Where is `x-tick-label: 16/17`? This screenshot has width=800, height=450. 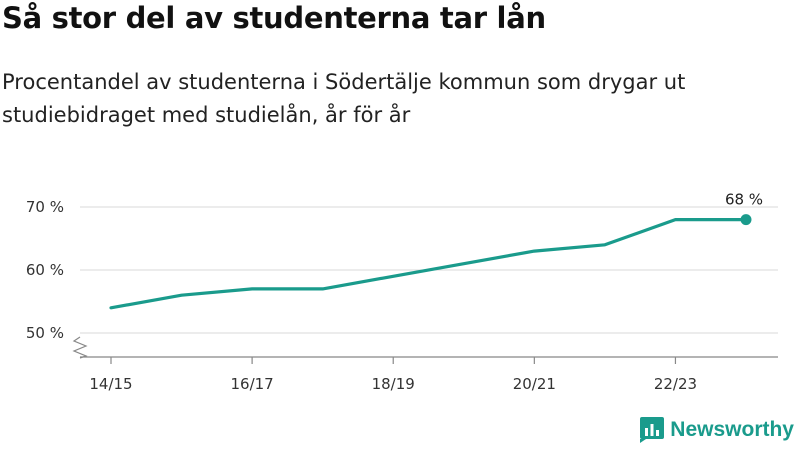 x-tick-label: 16/17 is located at coordinates (251, 384).